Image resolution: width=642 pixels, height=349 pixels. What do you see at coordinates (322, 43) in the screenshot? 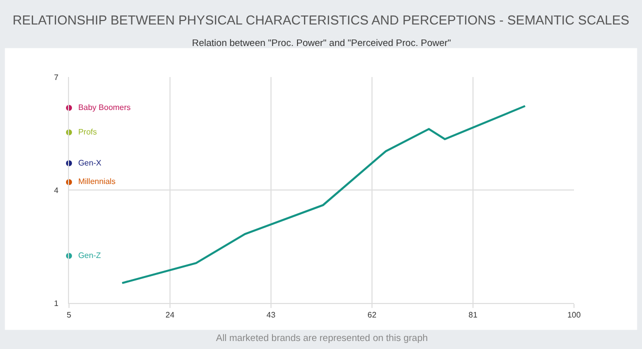
I see `chart-subtitle: Relation between "Proc. Power" and "Perceived Proc. Power"` at bounding box center [322, 43].